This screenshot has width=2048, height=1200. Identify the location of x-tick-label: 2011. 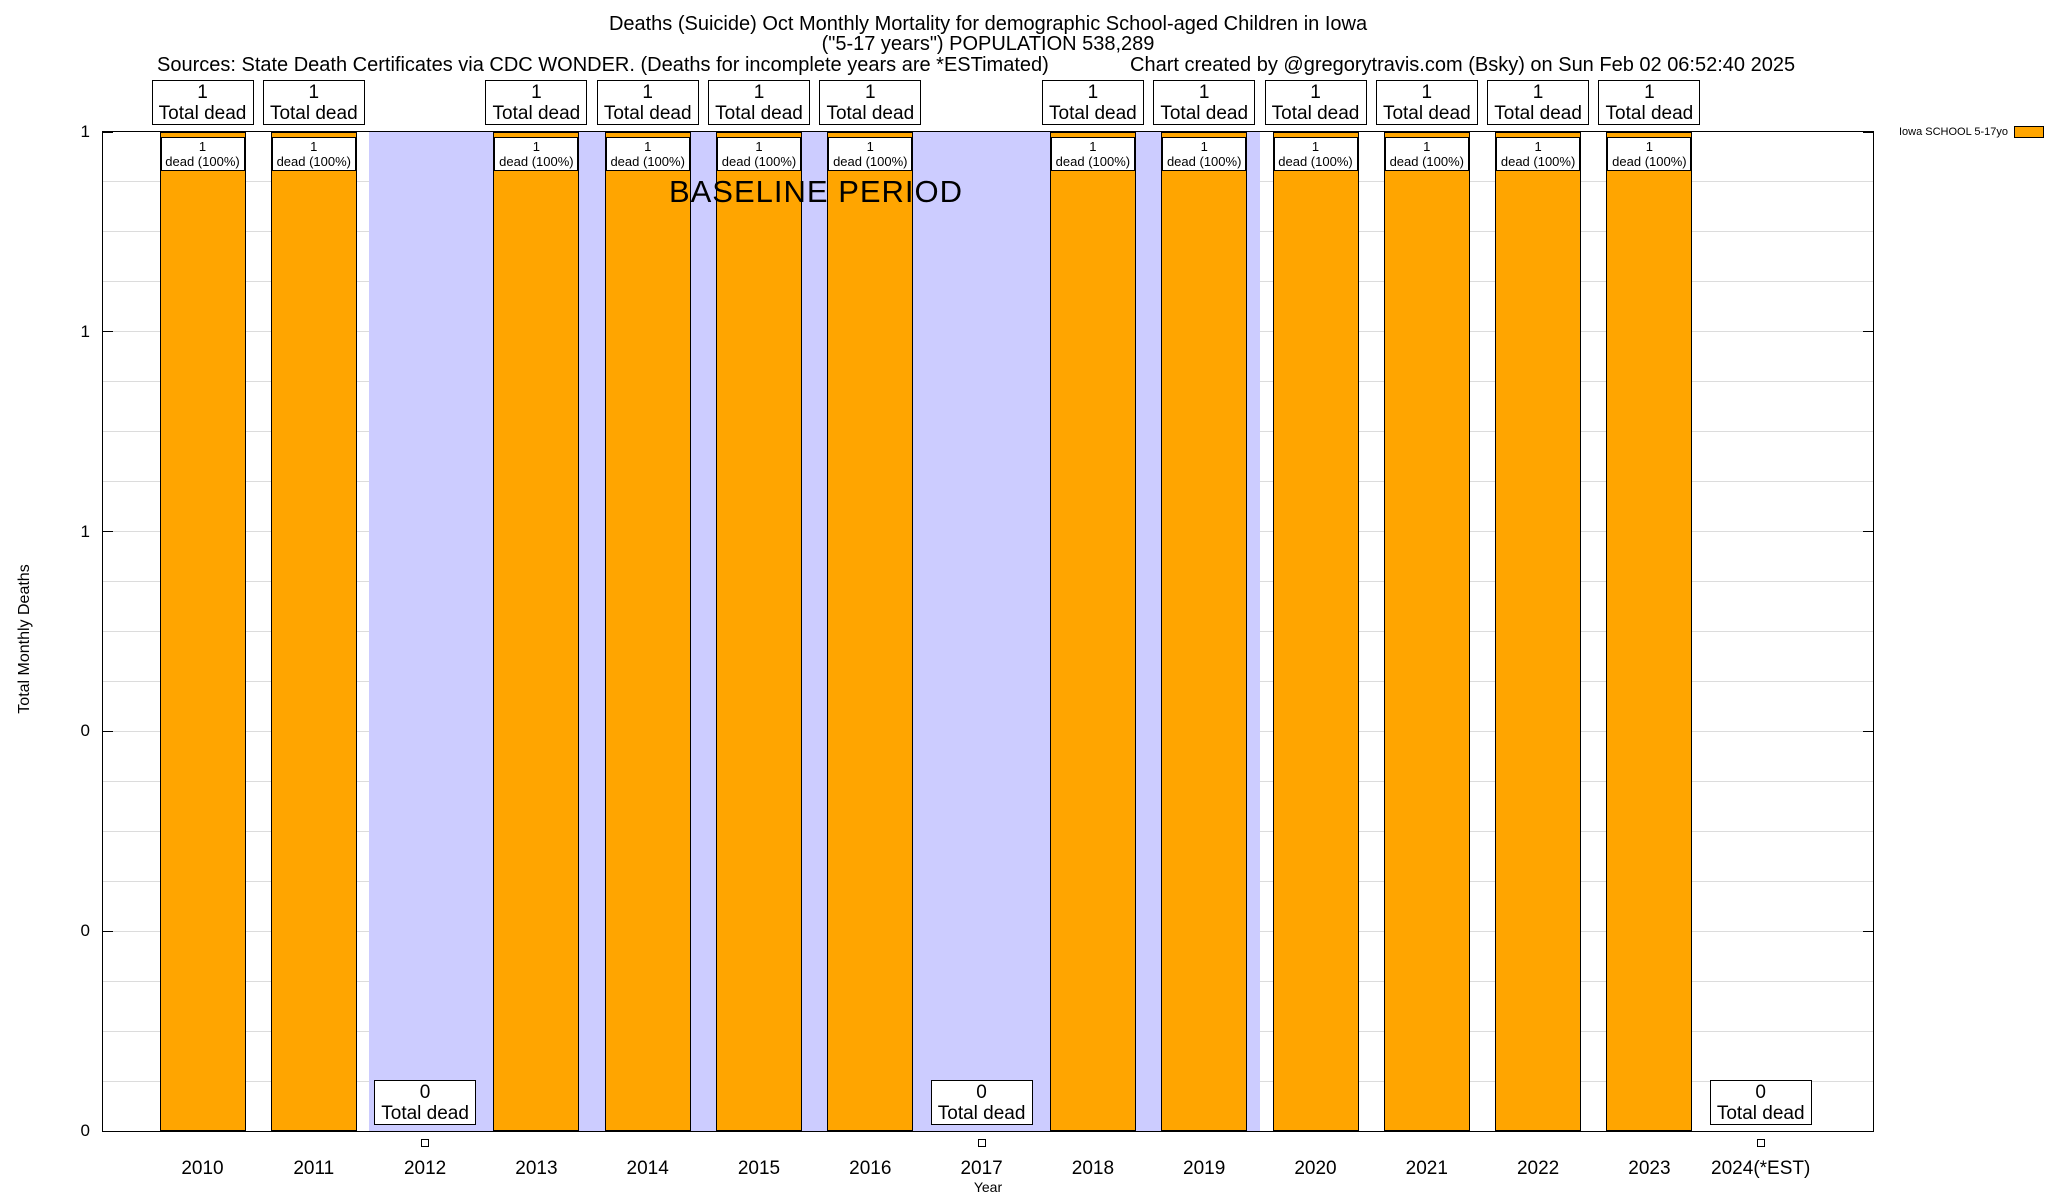
(314, 1168).